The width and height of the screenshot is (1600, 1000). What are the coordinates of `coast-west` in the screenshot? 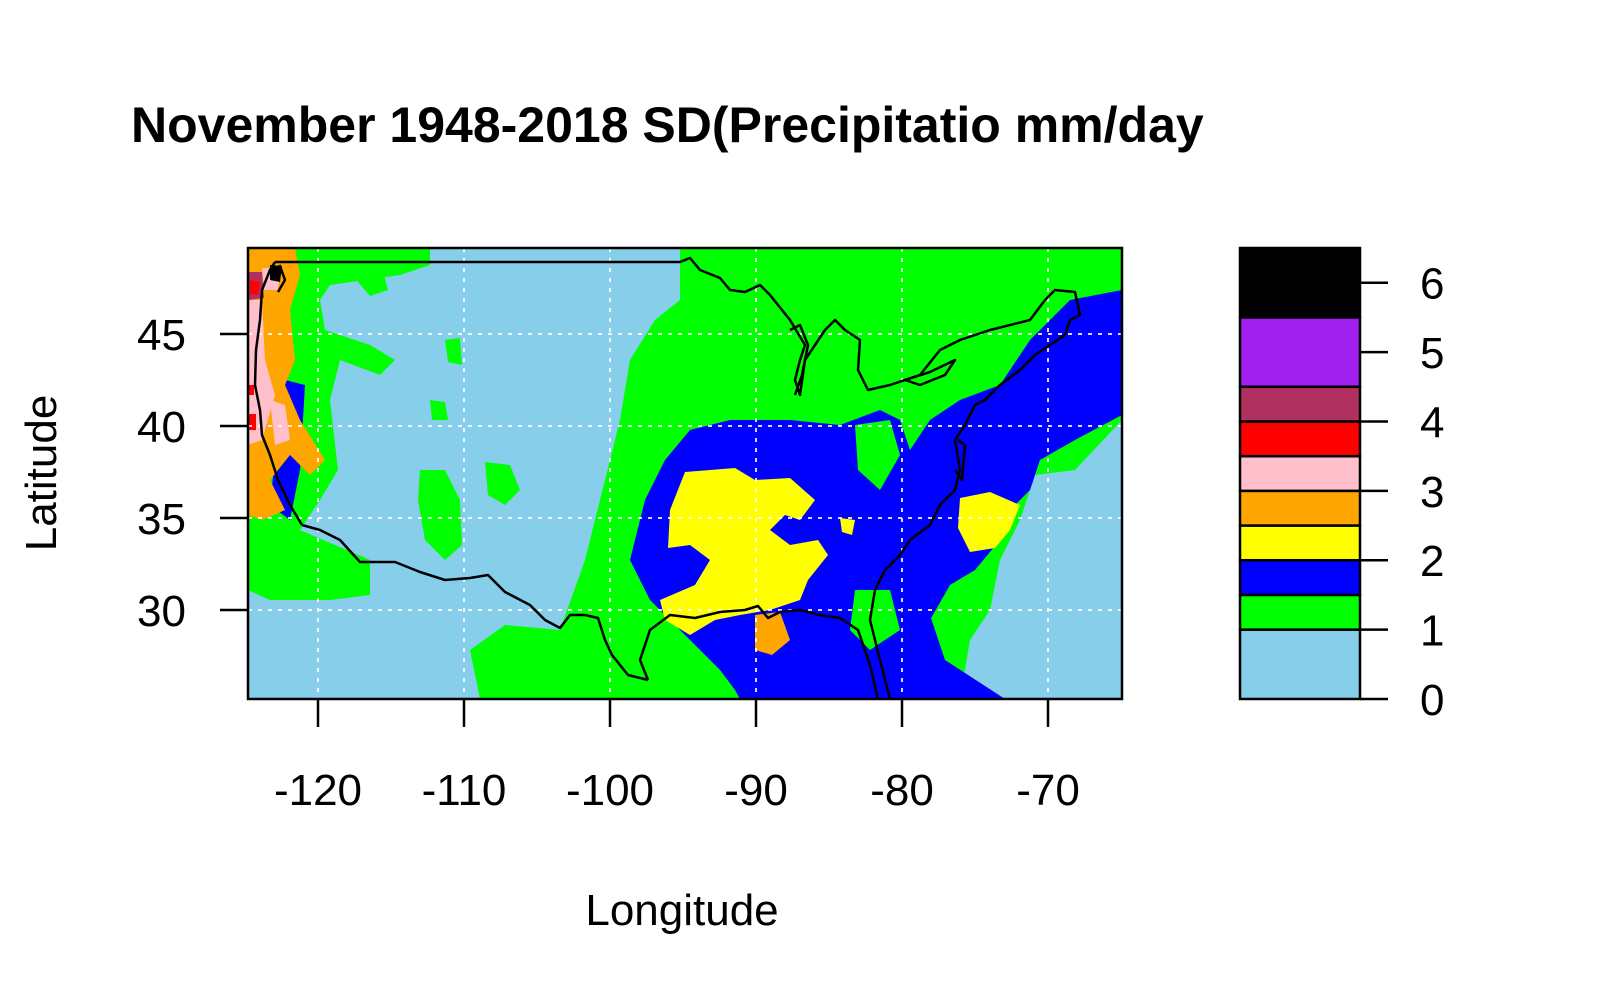 It's located at (278, 393).